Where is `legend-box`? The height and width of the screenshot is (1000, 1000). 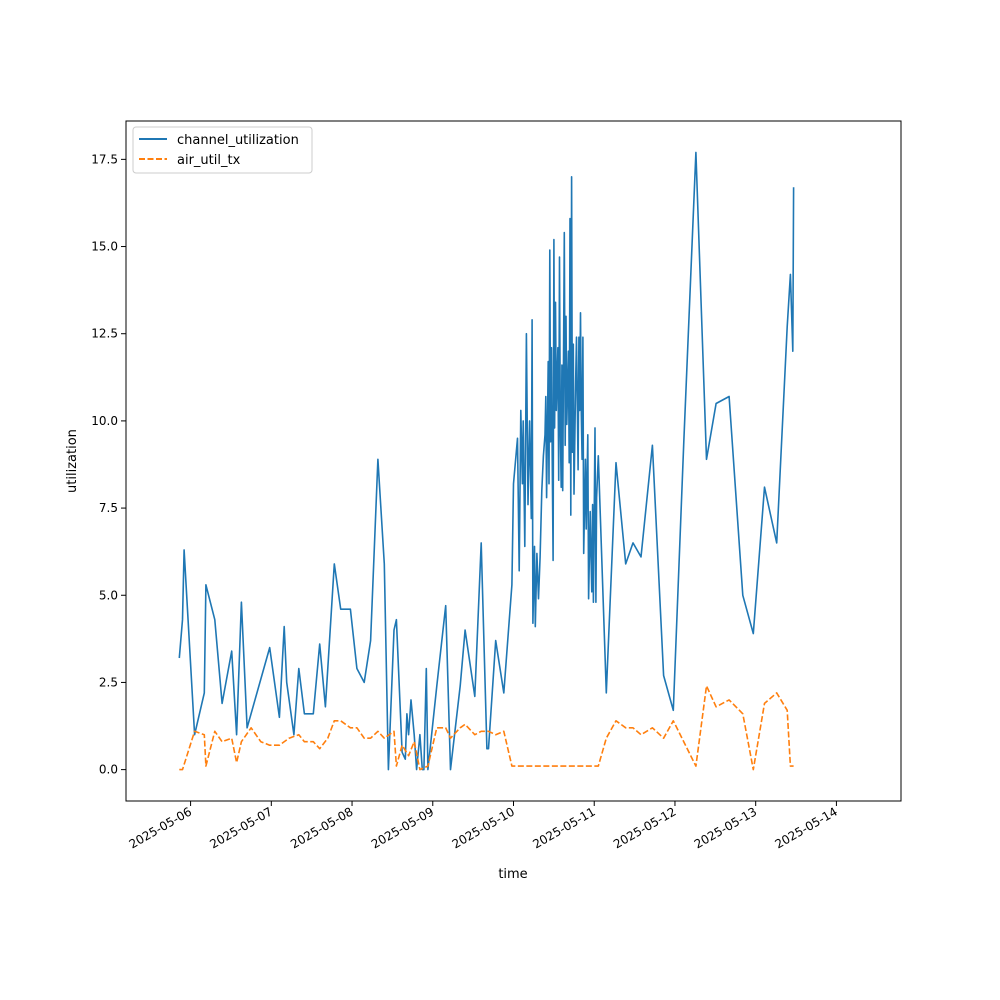 legend-box is located at coordinates (222, 150).